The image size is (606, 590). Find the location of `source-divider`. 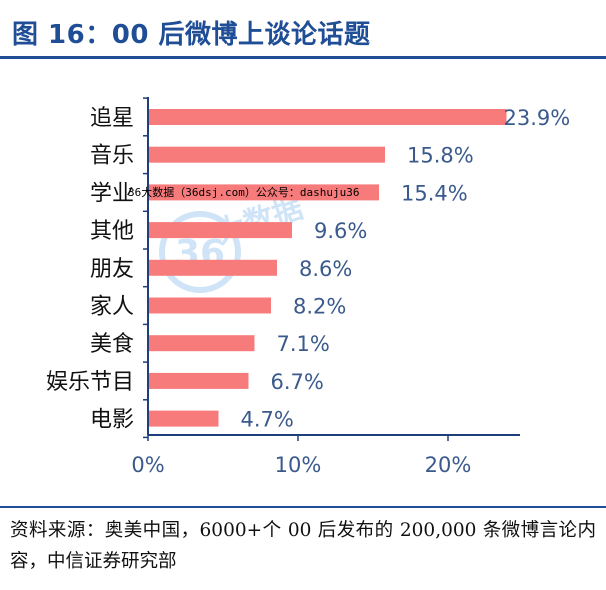

source-divider is located at coordinates (303, 507).